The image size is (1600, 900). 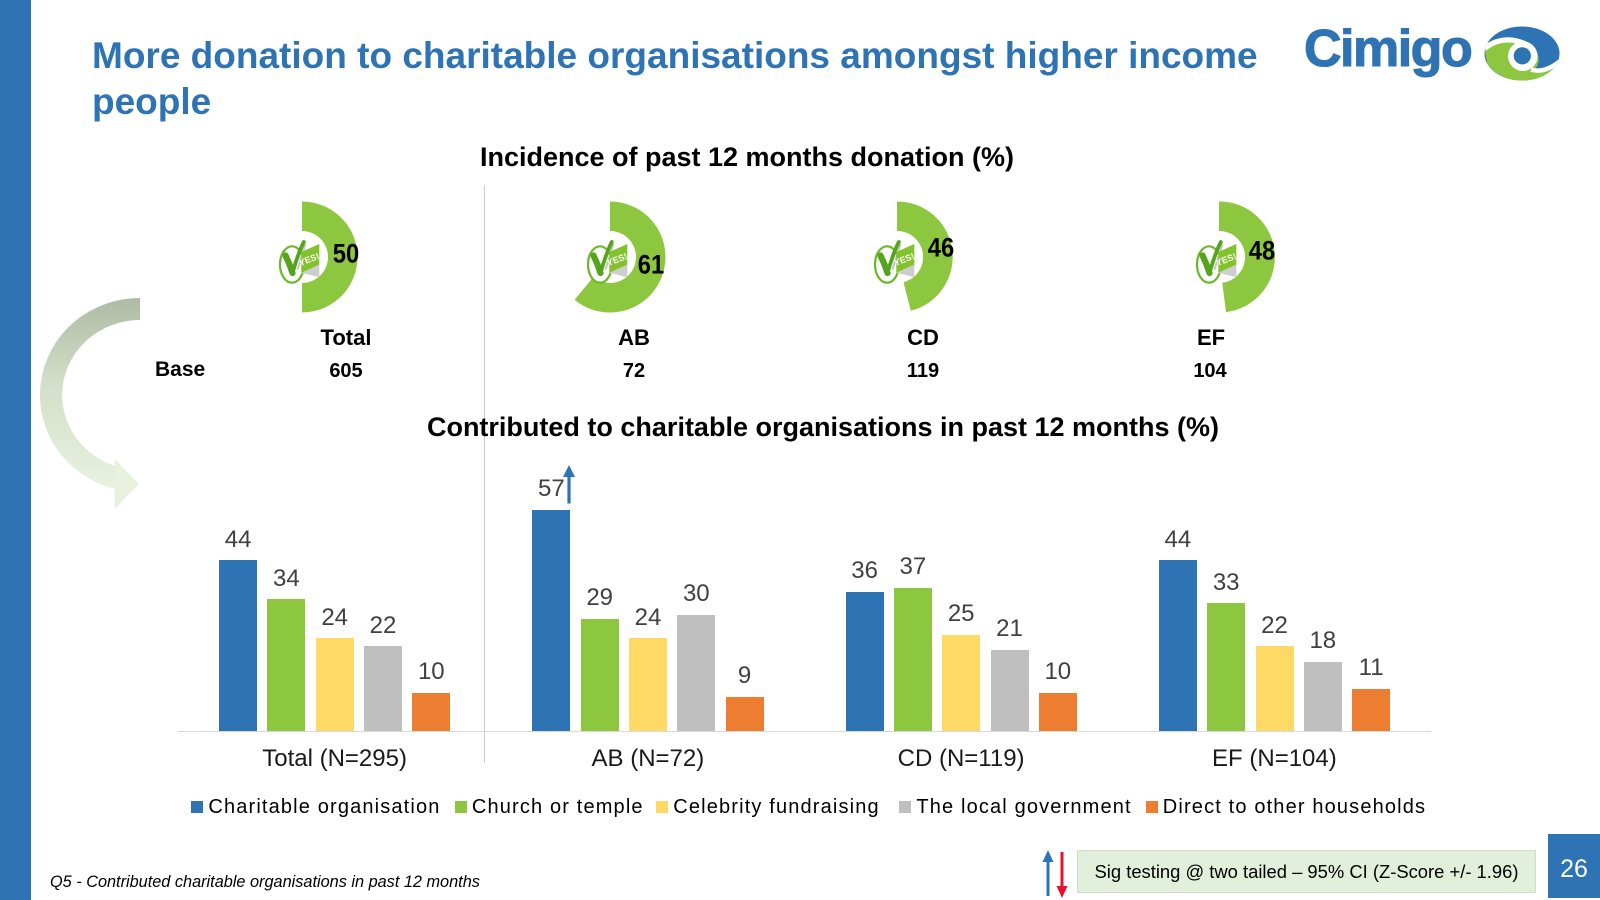 What do you see at coordinates (1387, 49) in the screenshot?
I see `svg-text: Cimigo` at bounding box center [1387, 49].